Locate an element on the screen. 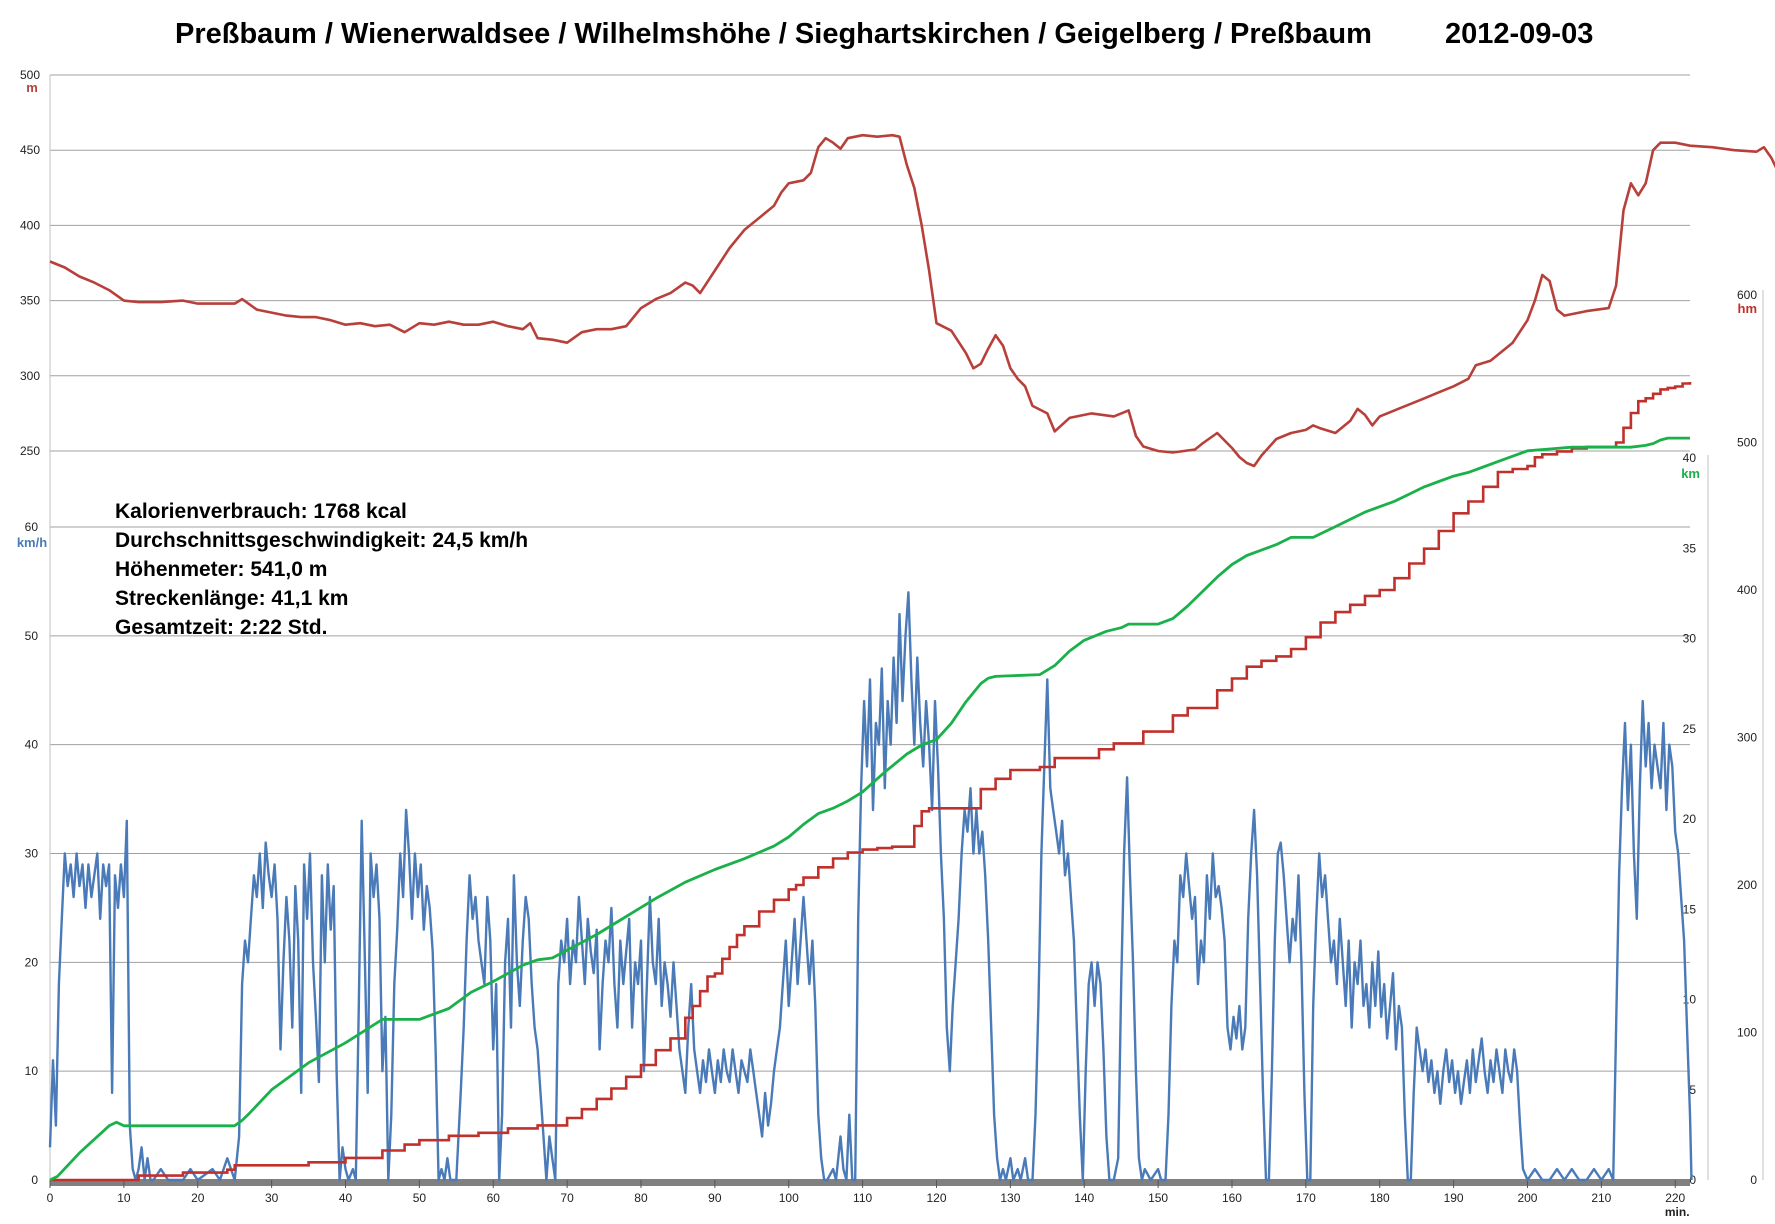 The image size is (1775, 1224). x-tick-label: 10 is located at coordinates (124, 1198).